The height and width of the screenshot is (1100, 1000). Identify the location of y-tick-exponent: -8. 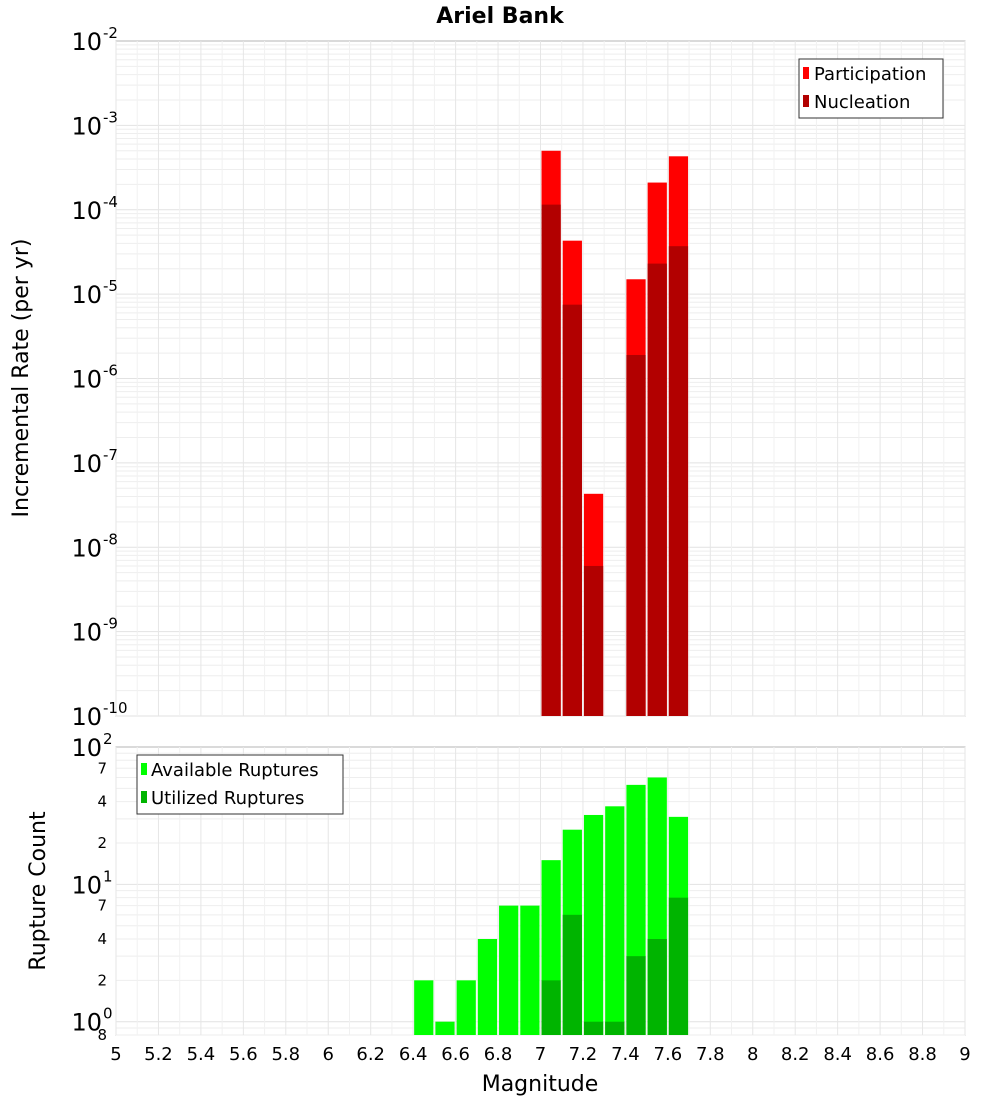
(110, 539).